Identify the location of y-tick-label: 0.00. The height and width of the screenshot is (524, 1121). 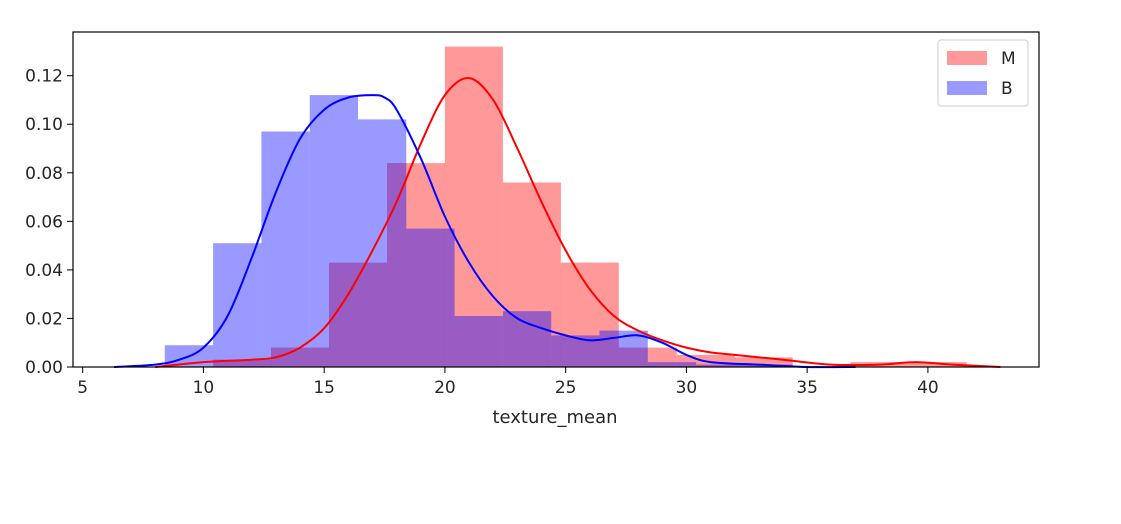
(44, 368).